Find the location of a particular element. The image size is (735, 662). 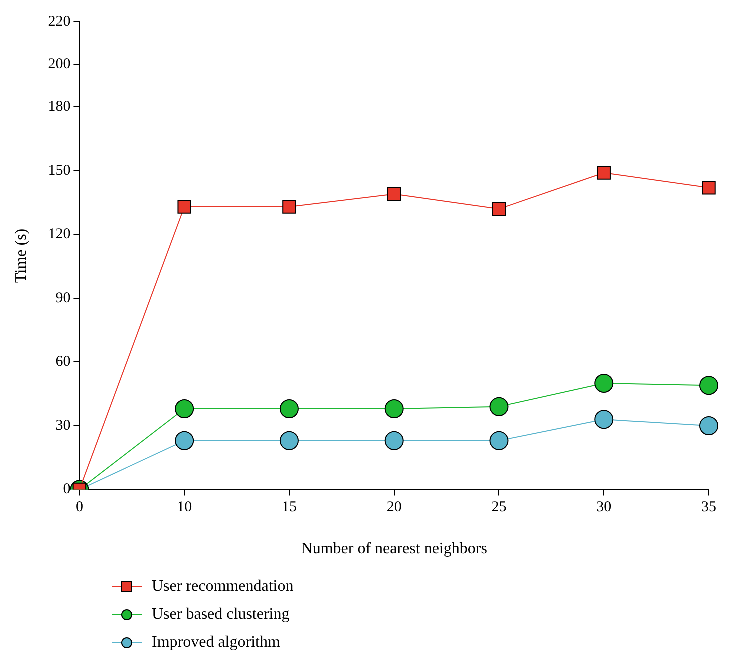

y-tick-label: 60 is located at coordinates (63, 362).